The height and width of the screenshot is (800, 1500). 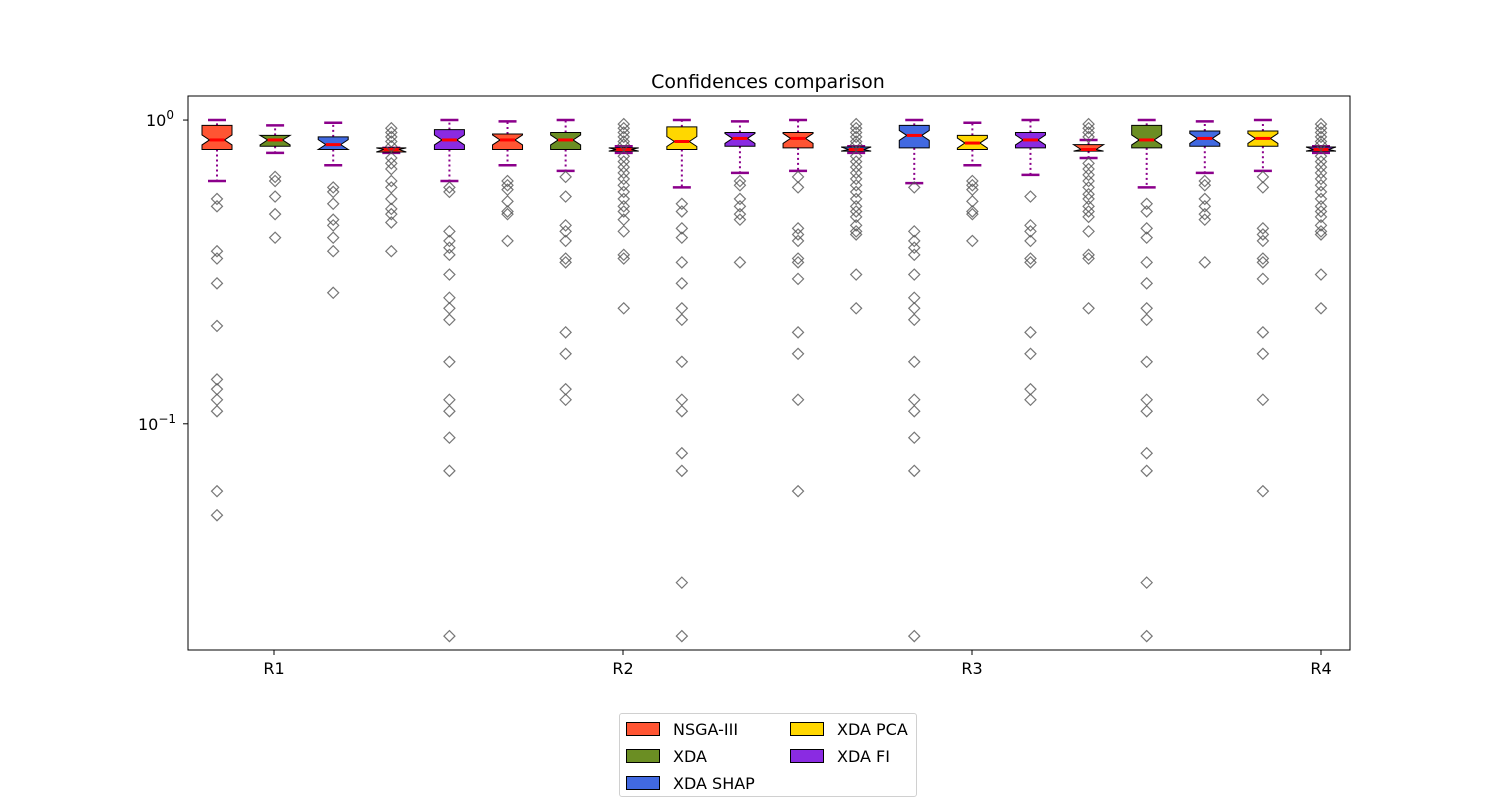 What do you see at coordinates (1320, 668) in the screenshot?
I see `x-tick-label: R4` at bounding box center [1320, 668].